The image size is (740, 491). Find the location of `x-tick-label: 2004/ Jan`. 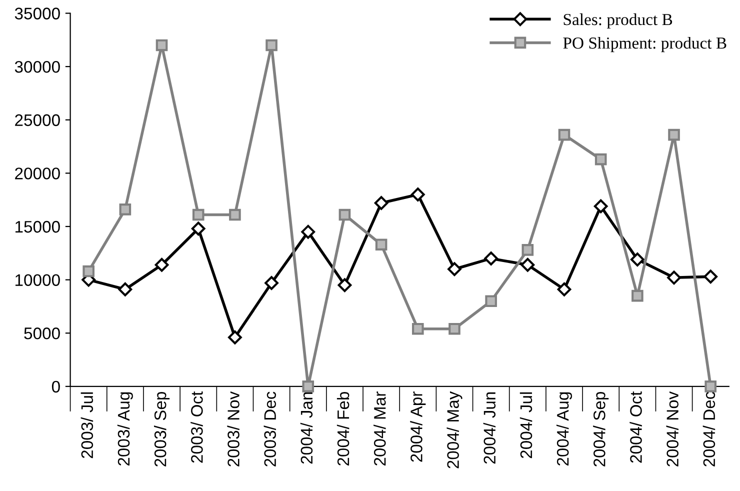

x-tick-label: 2004/ Jan is located at coordinates (306, 428).